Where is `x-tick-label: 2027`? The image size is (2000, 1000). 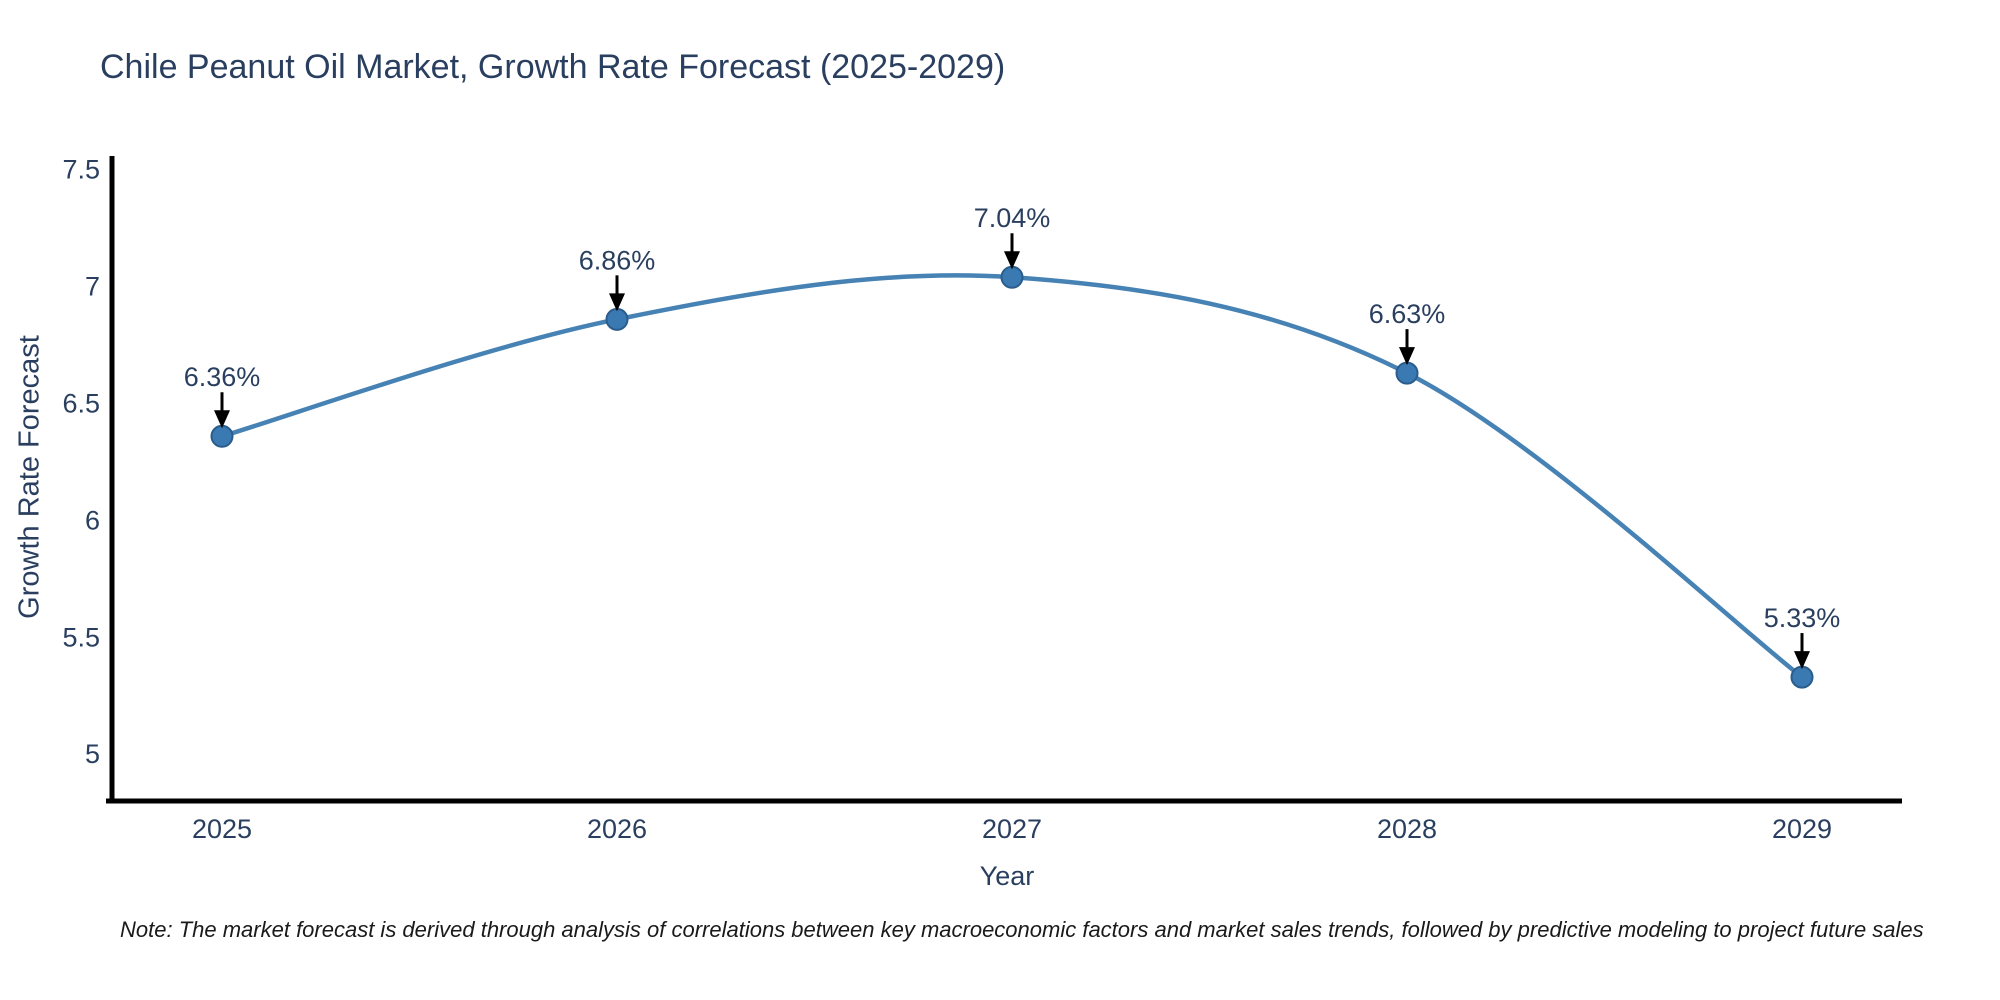 x-tick-label: 2027 is located at coordinates (1012, 829).